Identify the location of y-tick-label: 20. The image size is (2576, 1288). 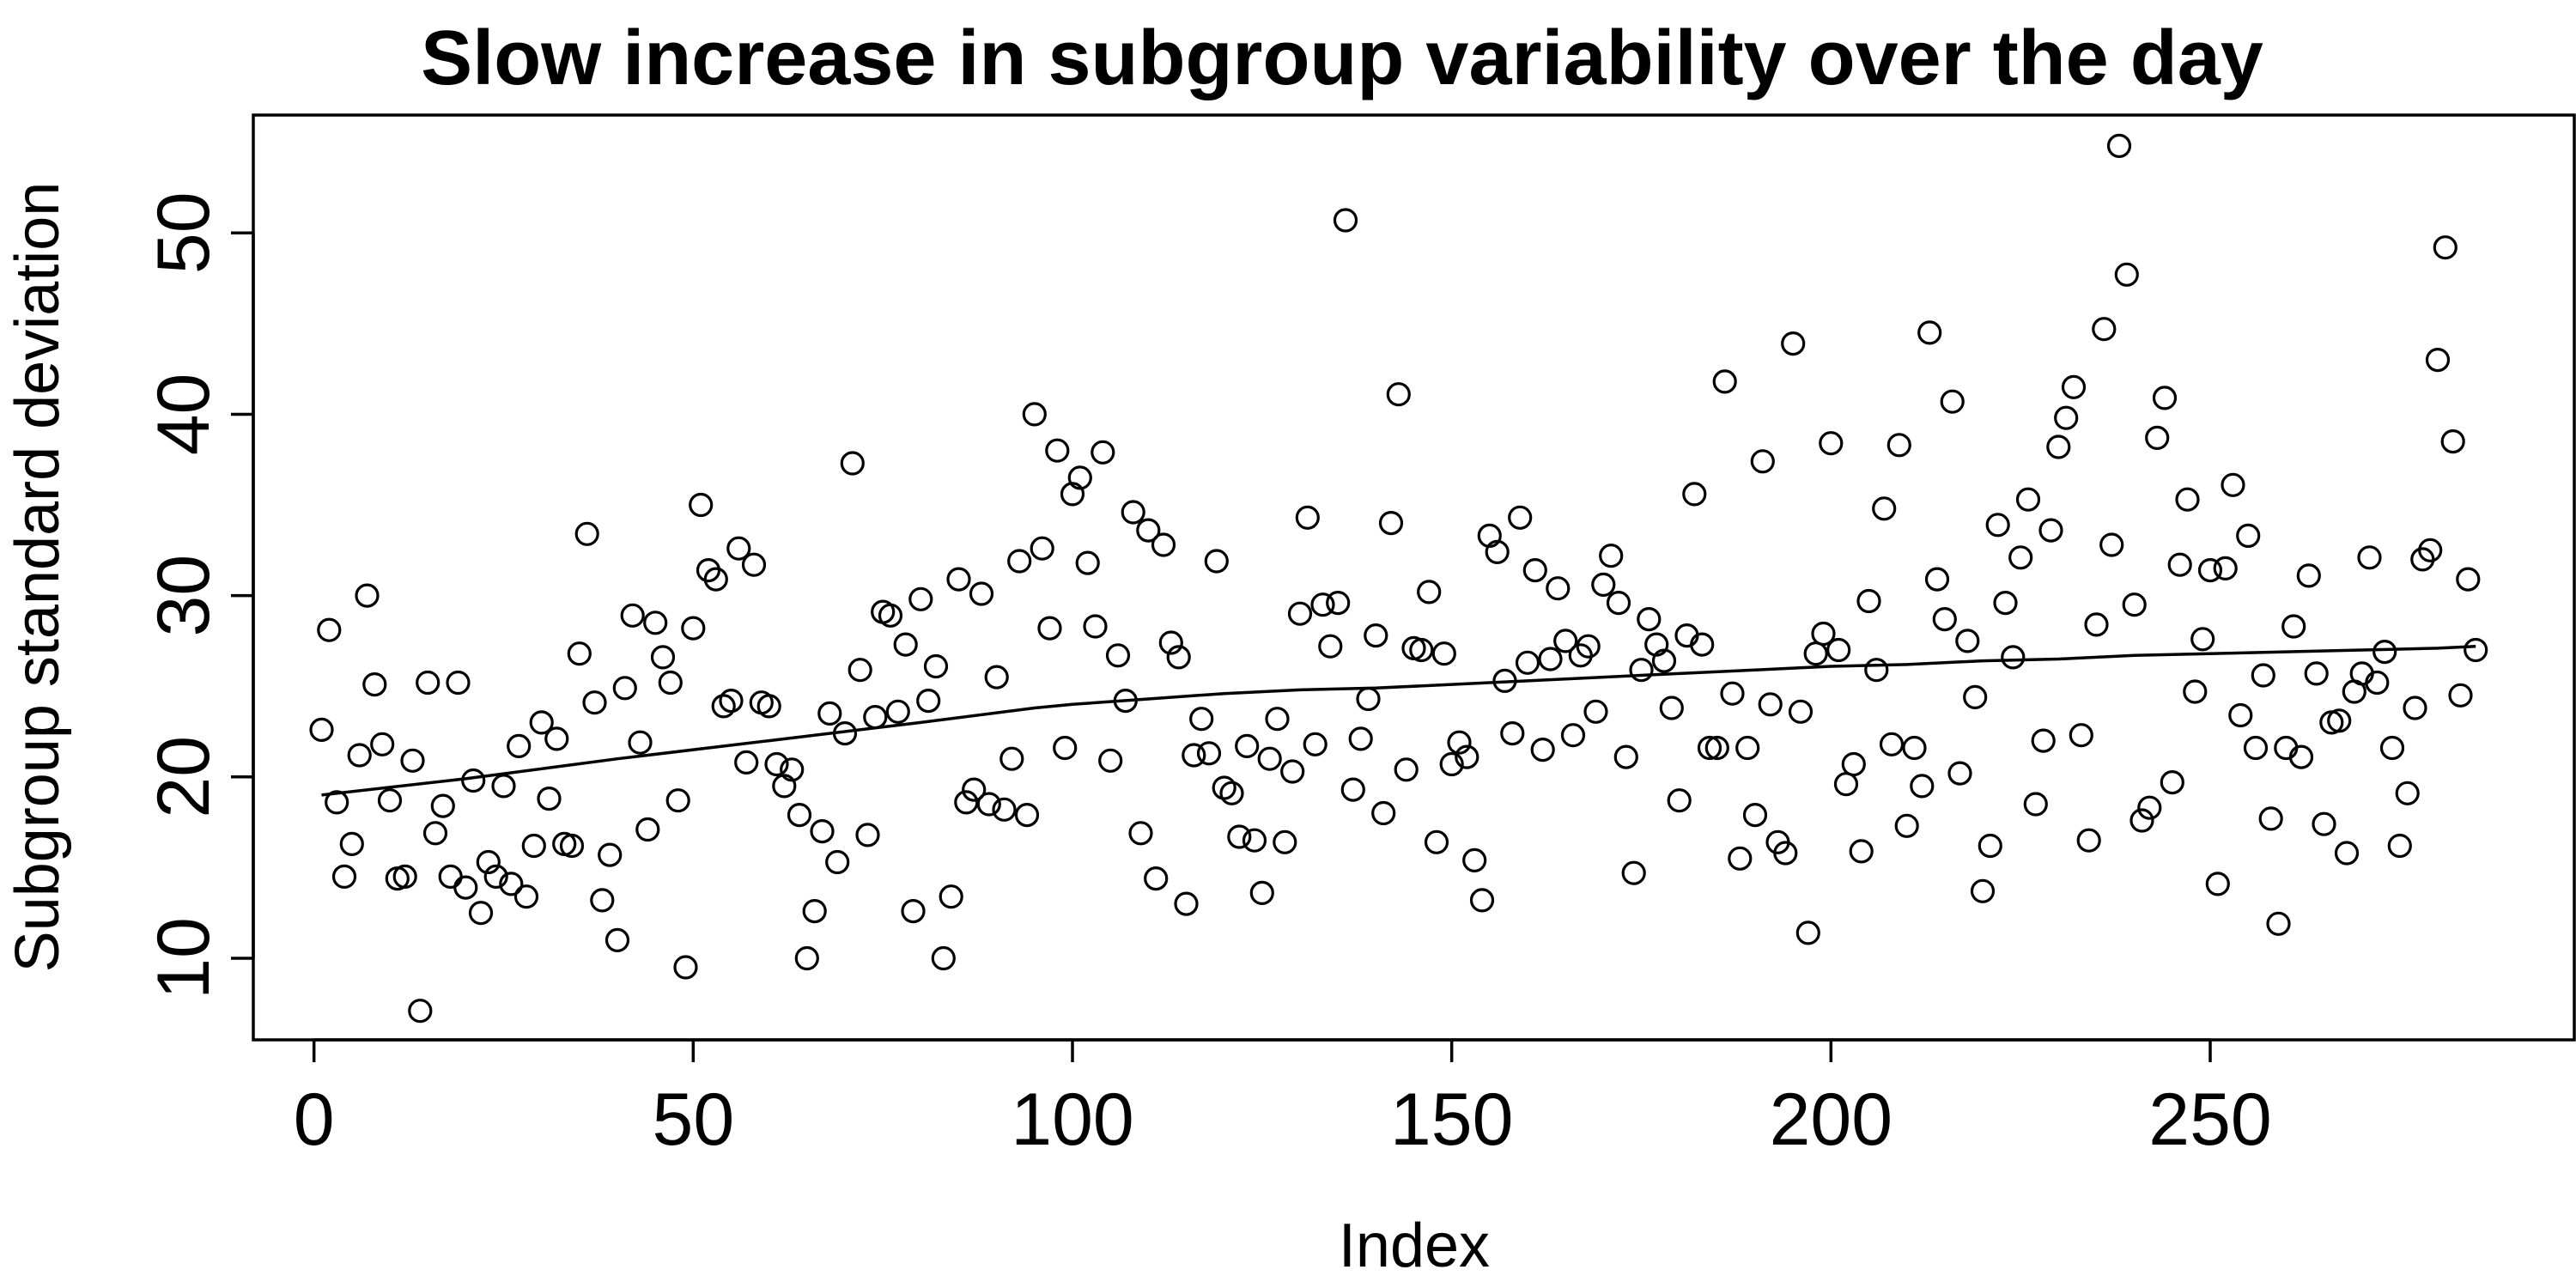
(184, 777).